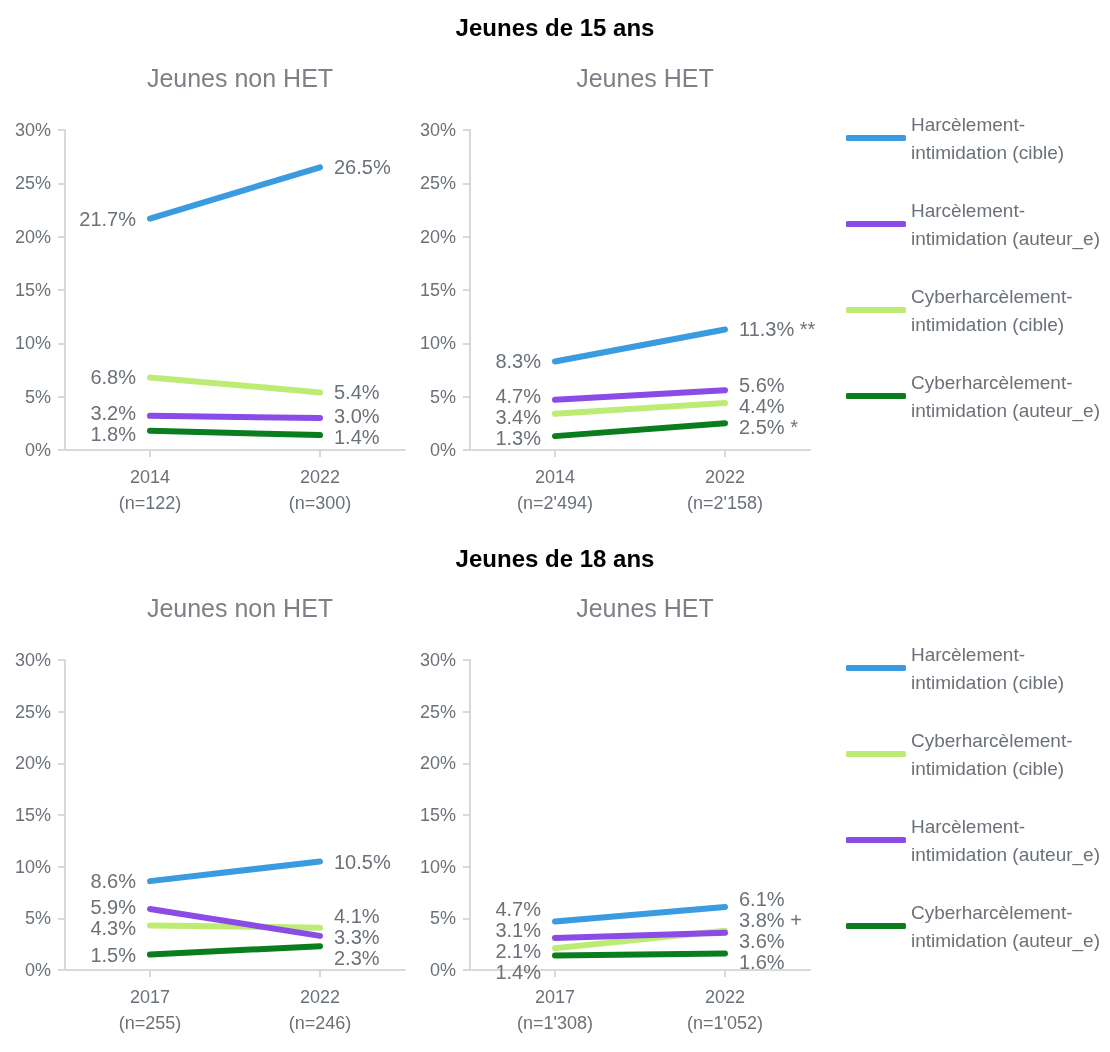  Describe the element at coordinates (357, 957) in the screenshot. I see `data-label: 2.3%` at that location.